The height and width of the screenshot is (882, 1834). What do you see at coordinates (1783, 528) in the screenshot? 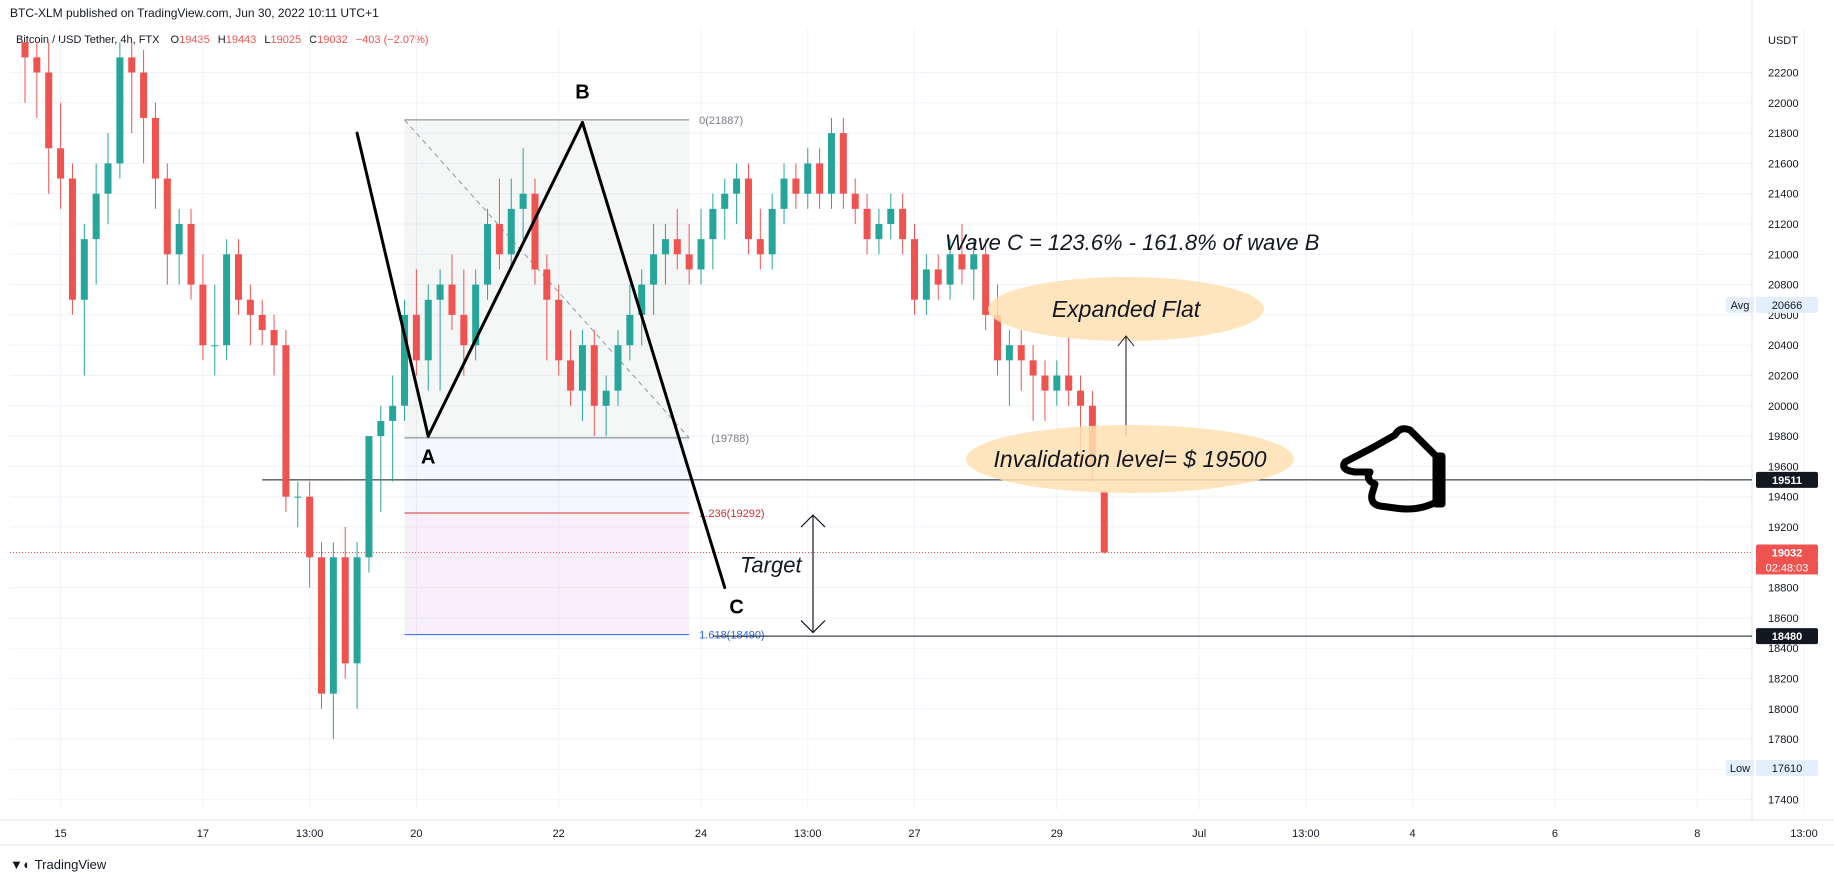
I see `price-tick-label: 19200` at bounding box center [1783, 528].